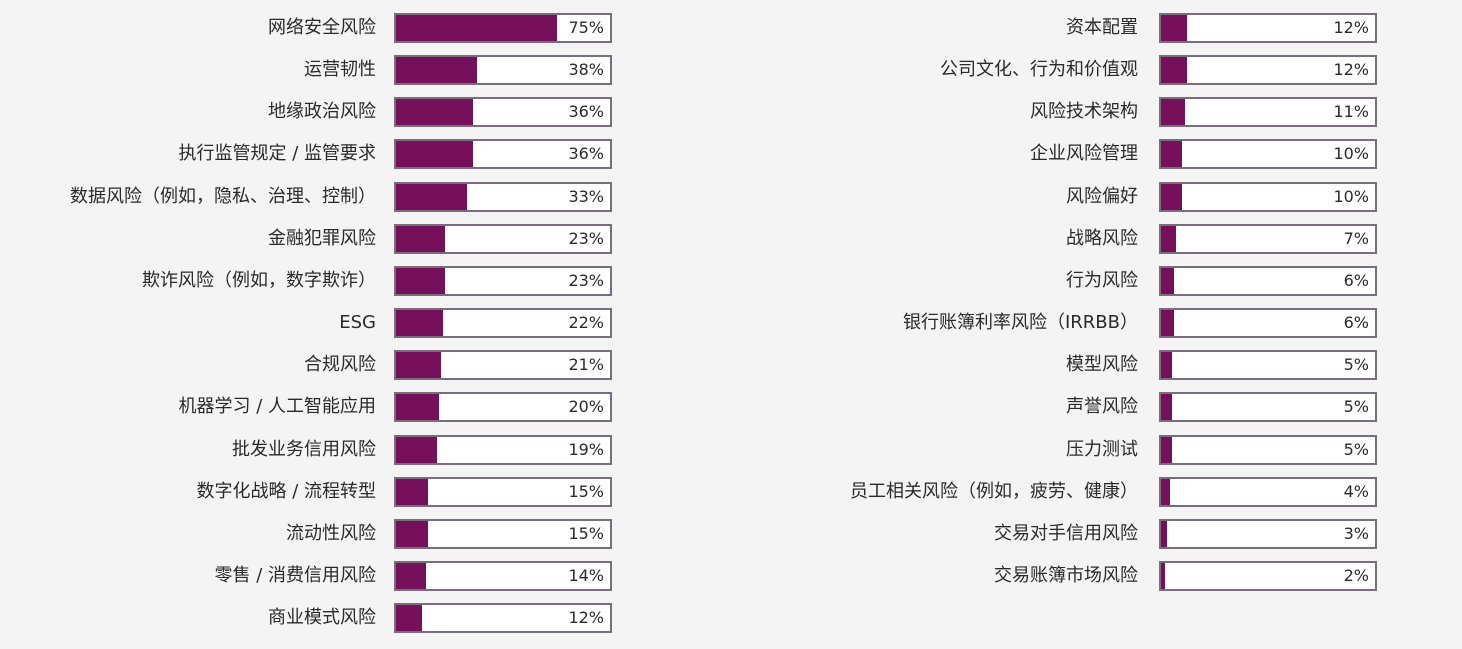 The image size is (1462, 649). I want to click on value-label: 75%, so click(586, 27).